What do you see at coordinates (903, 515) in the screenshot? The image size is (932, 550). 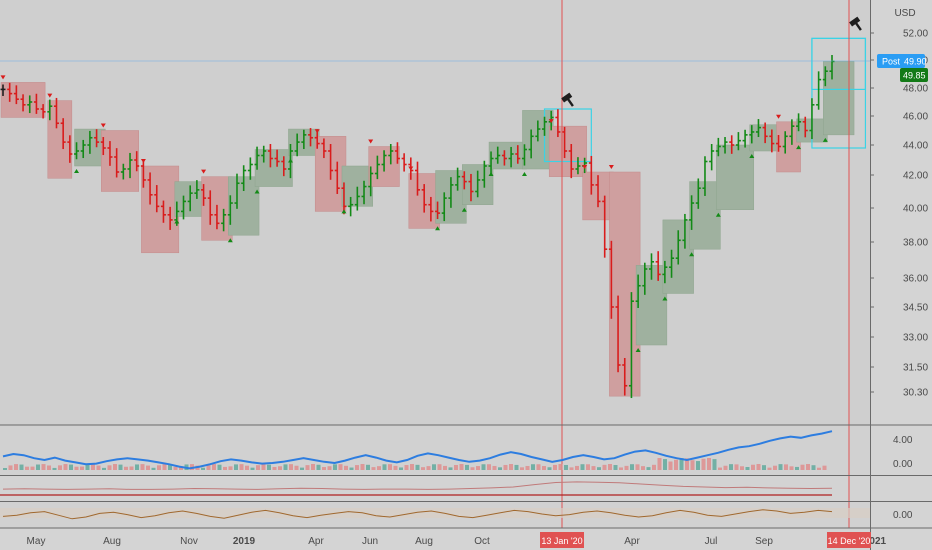 I see `indicator-3-tick-0: 0.00` at bounding box center [903, 515].